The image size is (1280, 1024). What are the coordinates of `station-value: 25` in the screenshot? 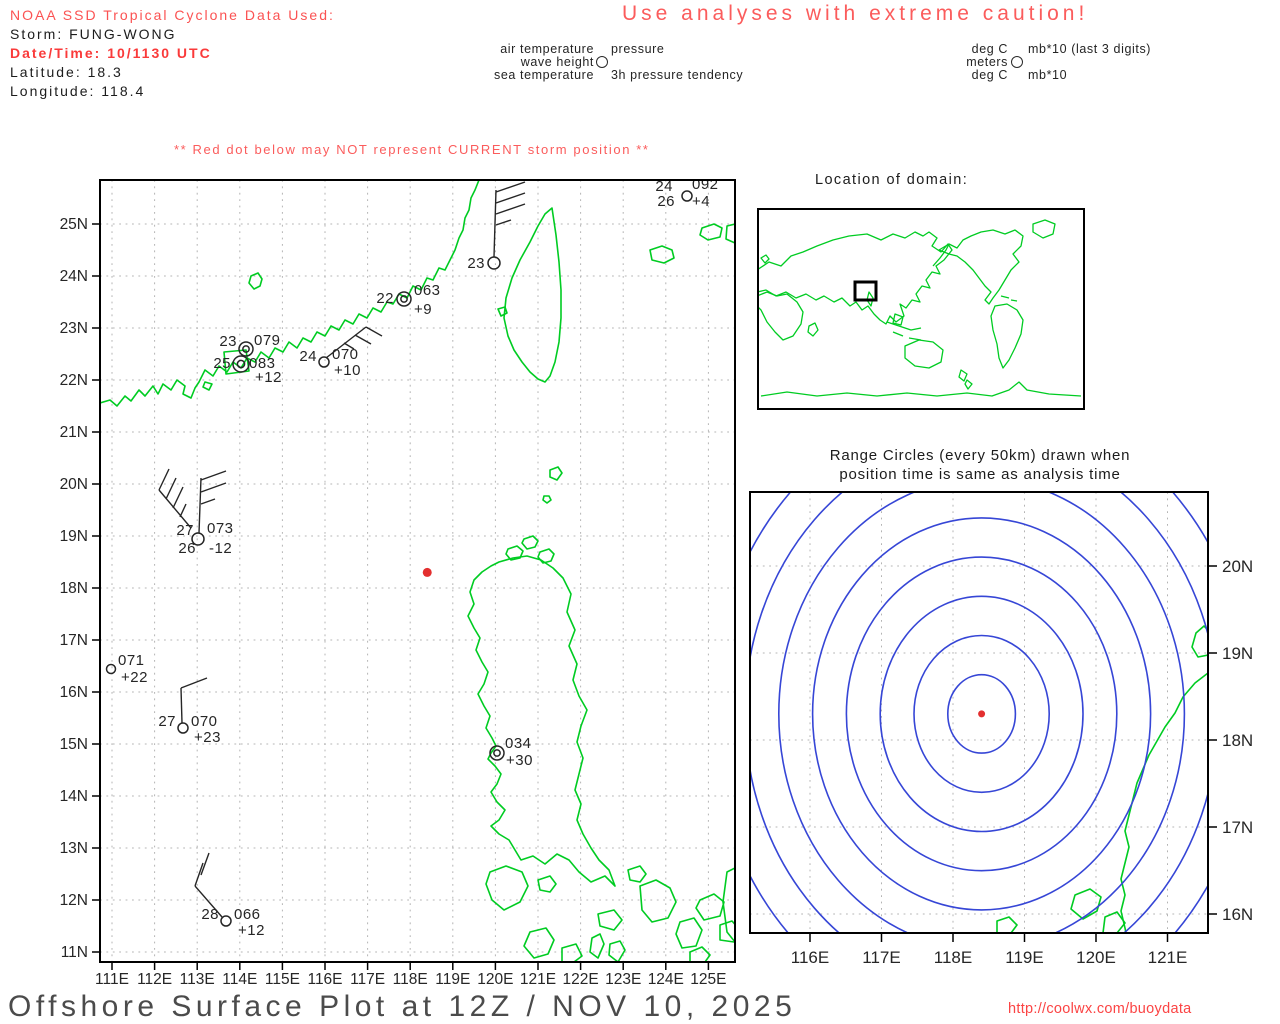 It's located at (222, 363).